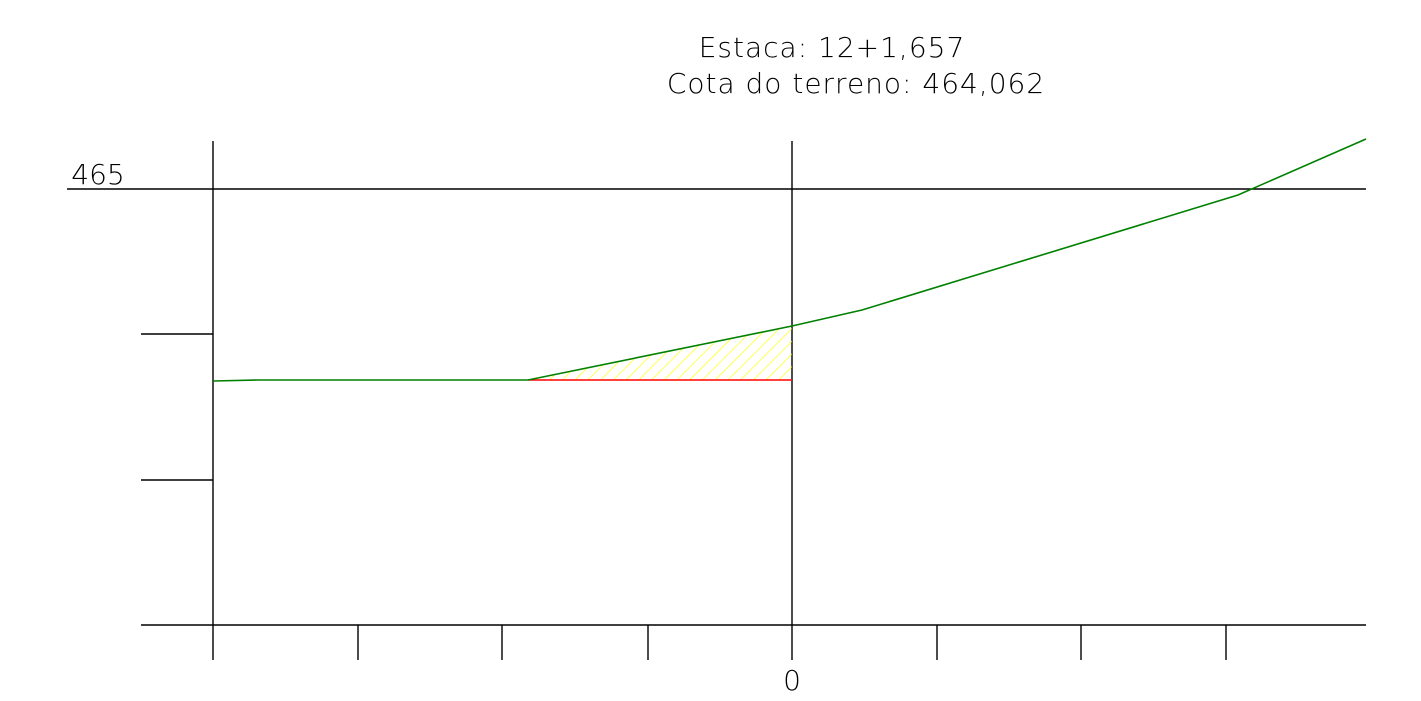 Image resolution: width=1421 pixels, height=701 pixels. What do you see at coordinates (856, 83) in the screenshot?
I see `ground-elevation-label: Cota do terreno: 464,062` at bounding box center [856, 83].